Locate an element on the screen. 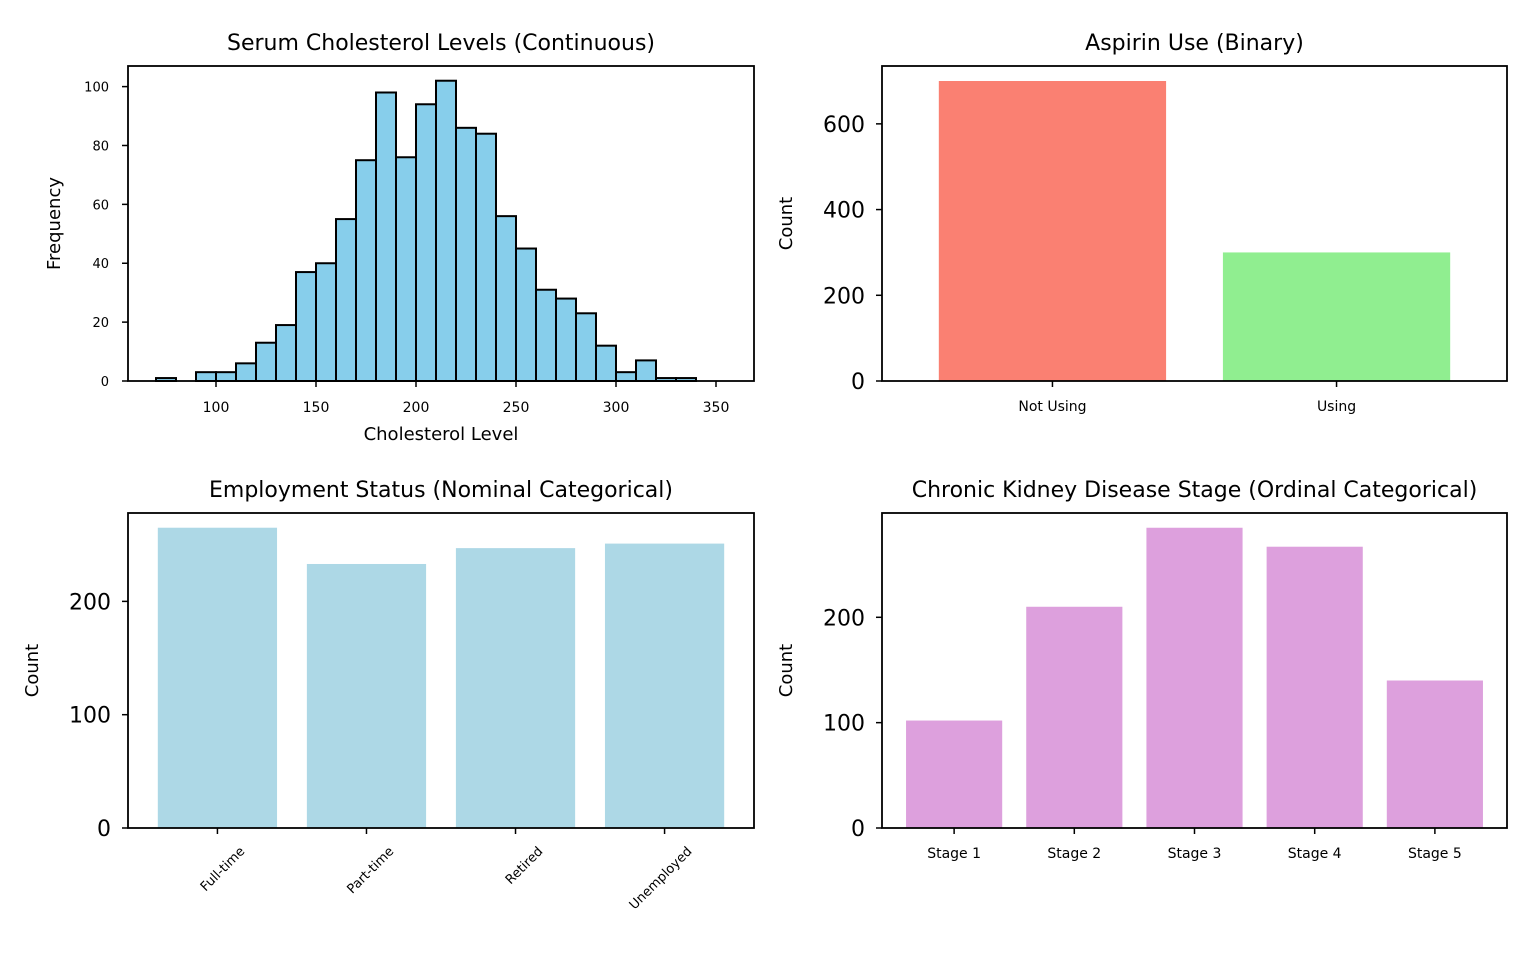 The height and width of the screenshot is (960, 1536). y-tick-label: 400 is located at coordinates (844, 211).